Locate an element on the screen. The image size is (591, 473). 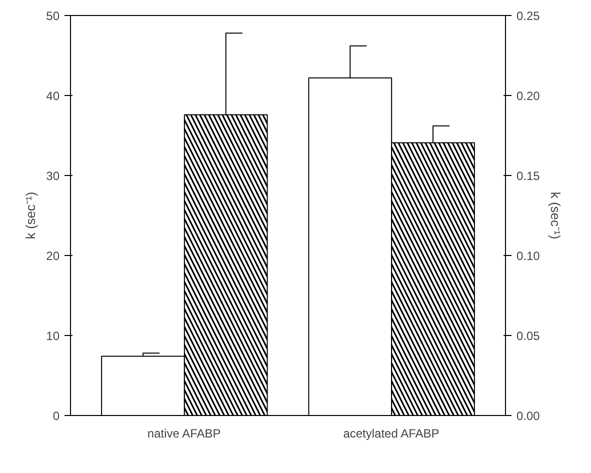
y-tick-label: 0 is located at coordinates (56, 416).